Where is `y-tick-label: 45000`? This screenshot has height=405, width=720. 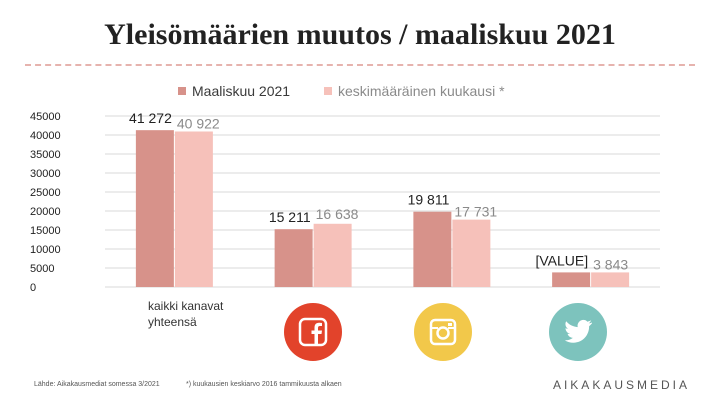 y-tick-label: 45000 is located at coordinates (45, 117).